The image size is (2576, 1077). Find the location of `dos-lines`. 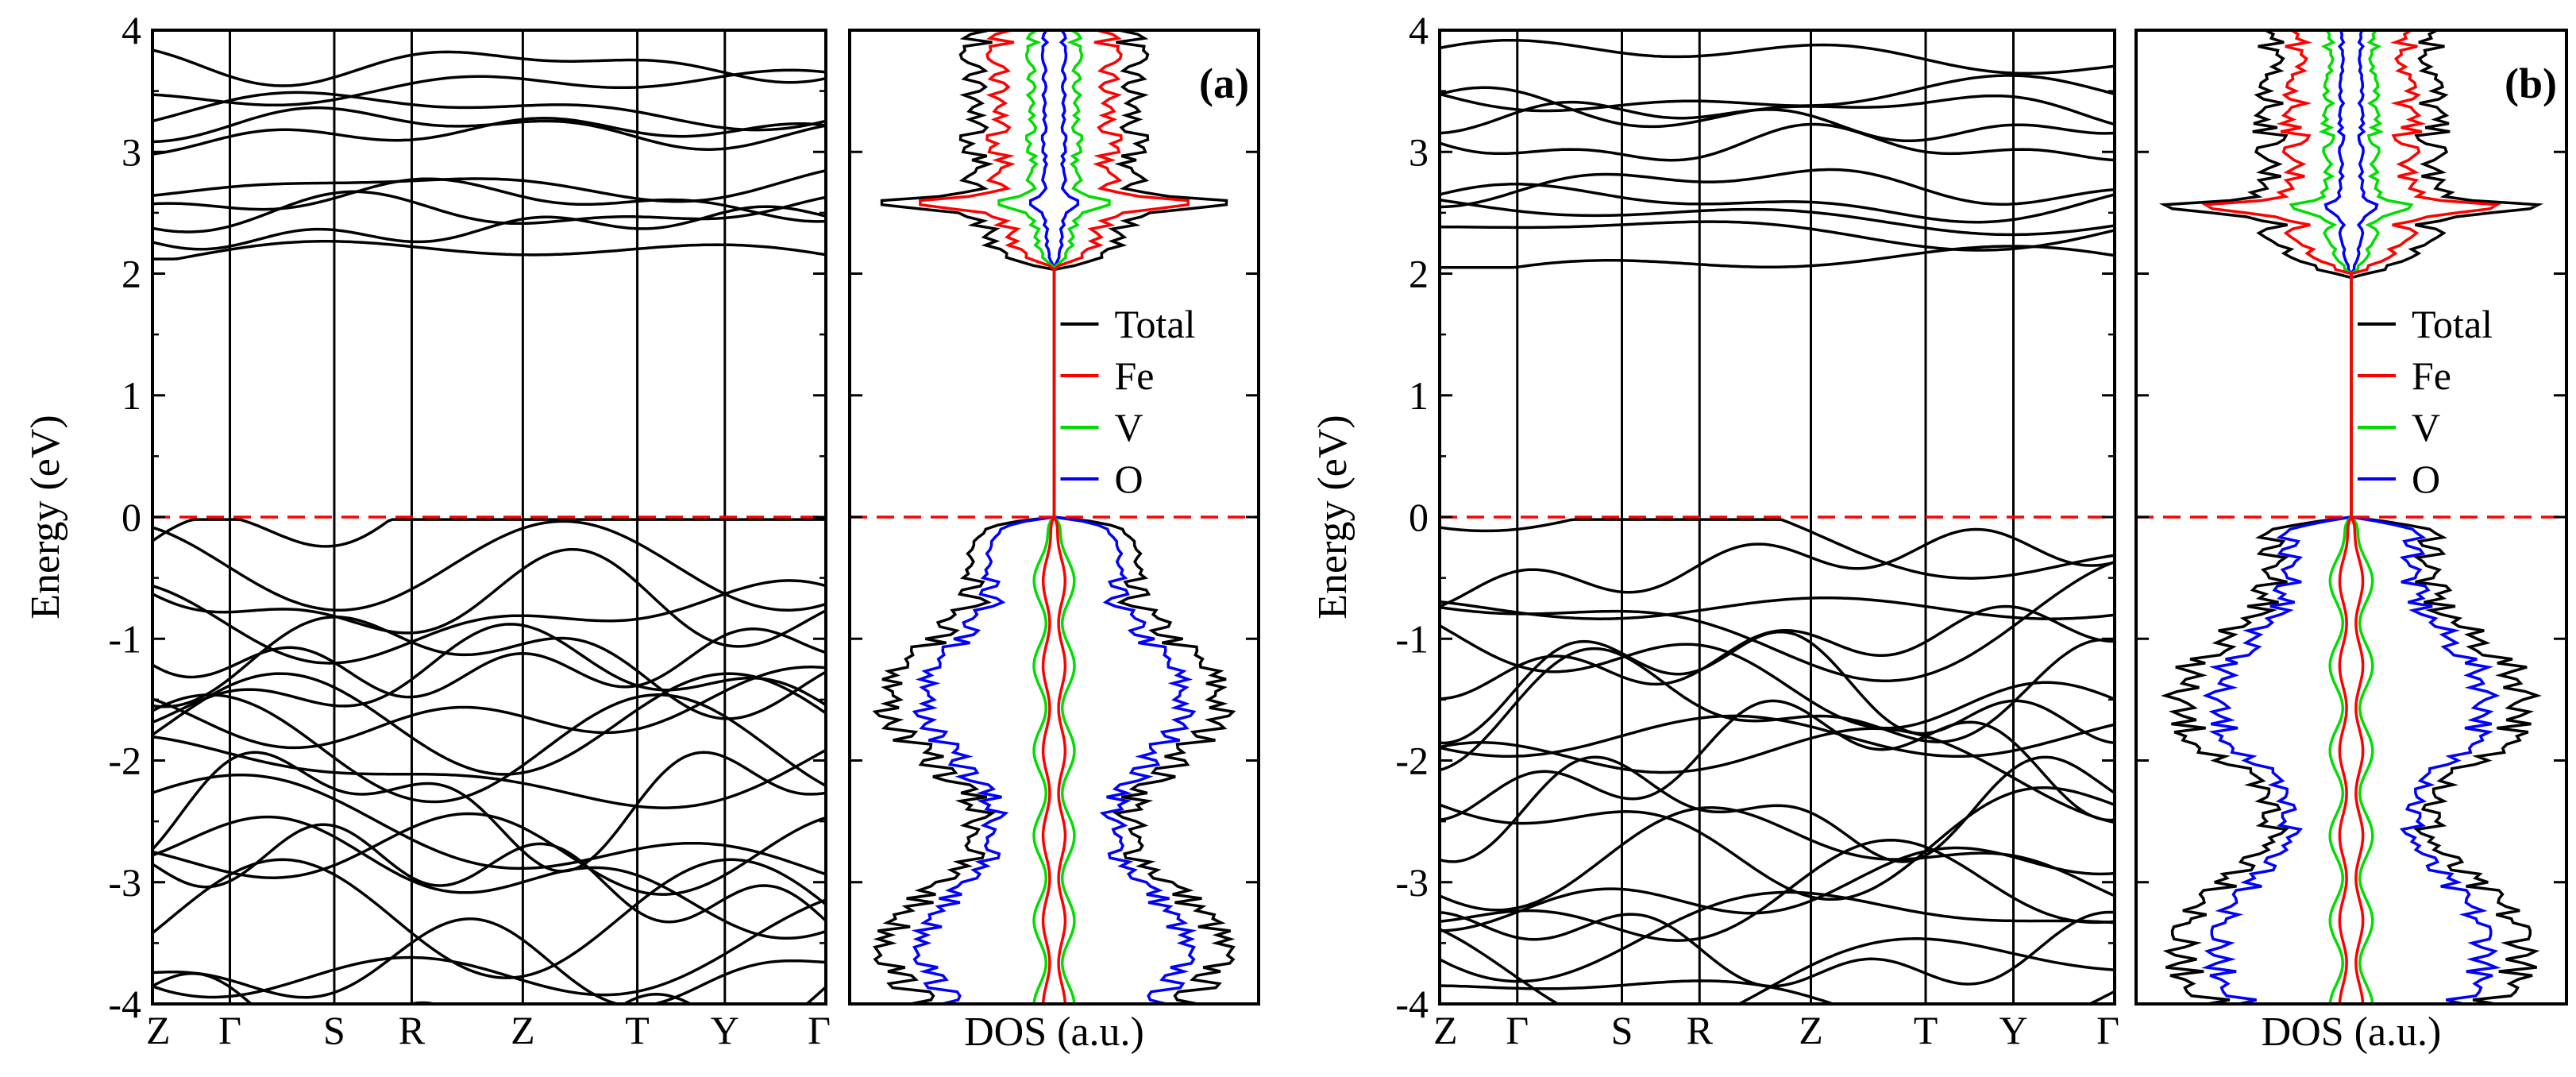

dos-lines is located at coordinates (2351, 517).